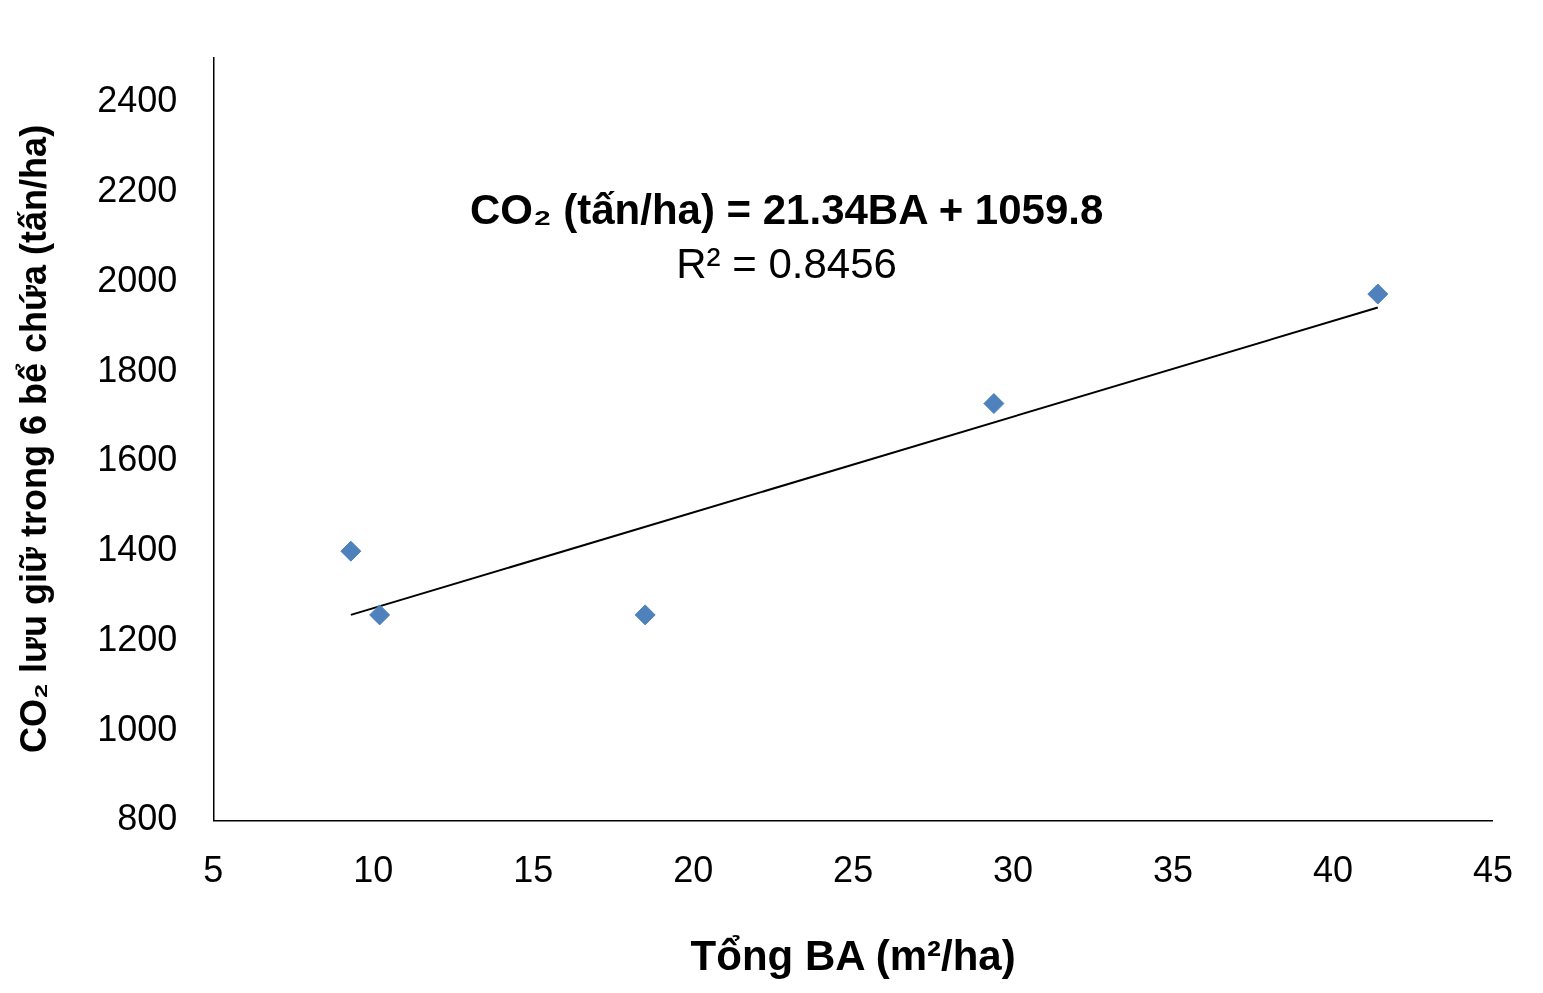  Describe the element at coordinates (213, 869) in the screenshot. I see `x-tick-label: 5` at that location.